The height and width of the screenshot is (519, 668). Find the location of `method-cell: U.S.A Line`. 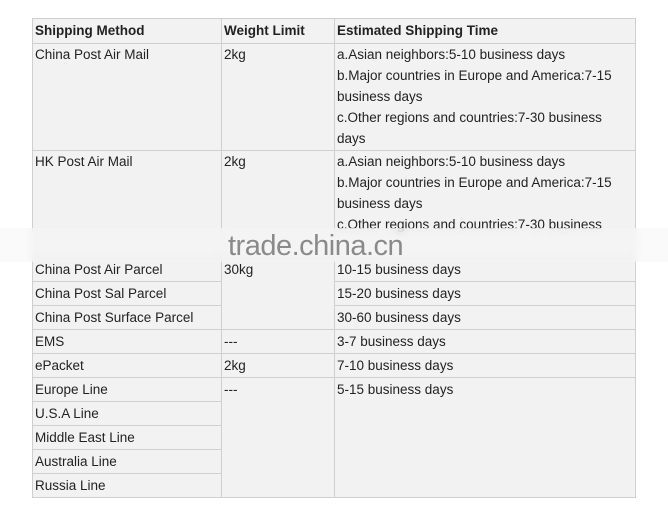

method-cell: U.S.A Line is located at coordinates (127, 413).